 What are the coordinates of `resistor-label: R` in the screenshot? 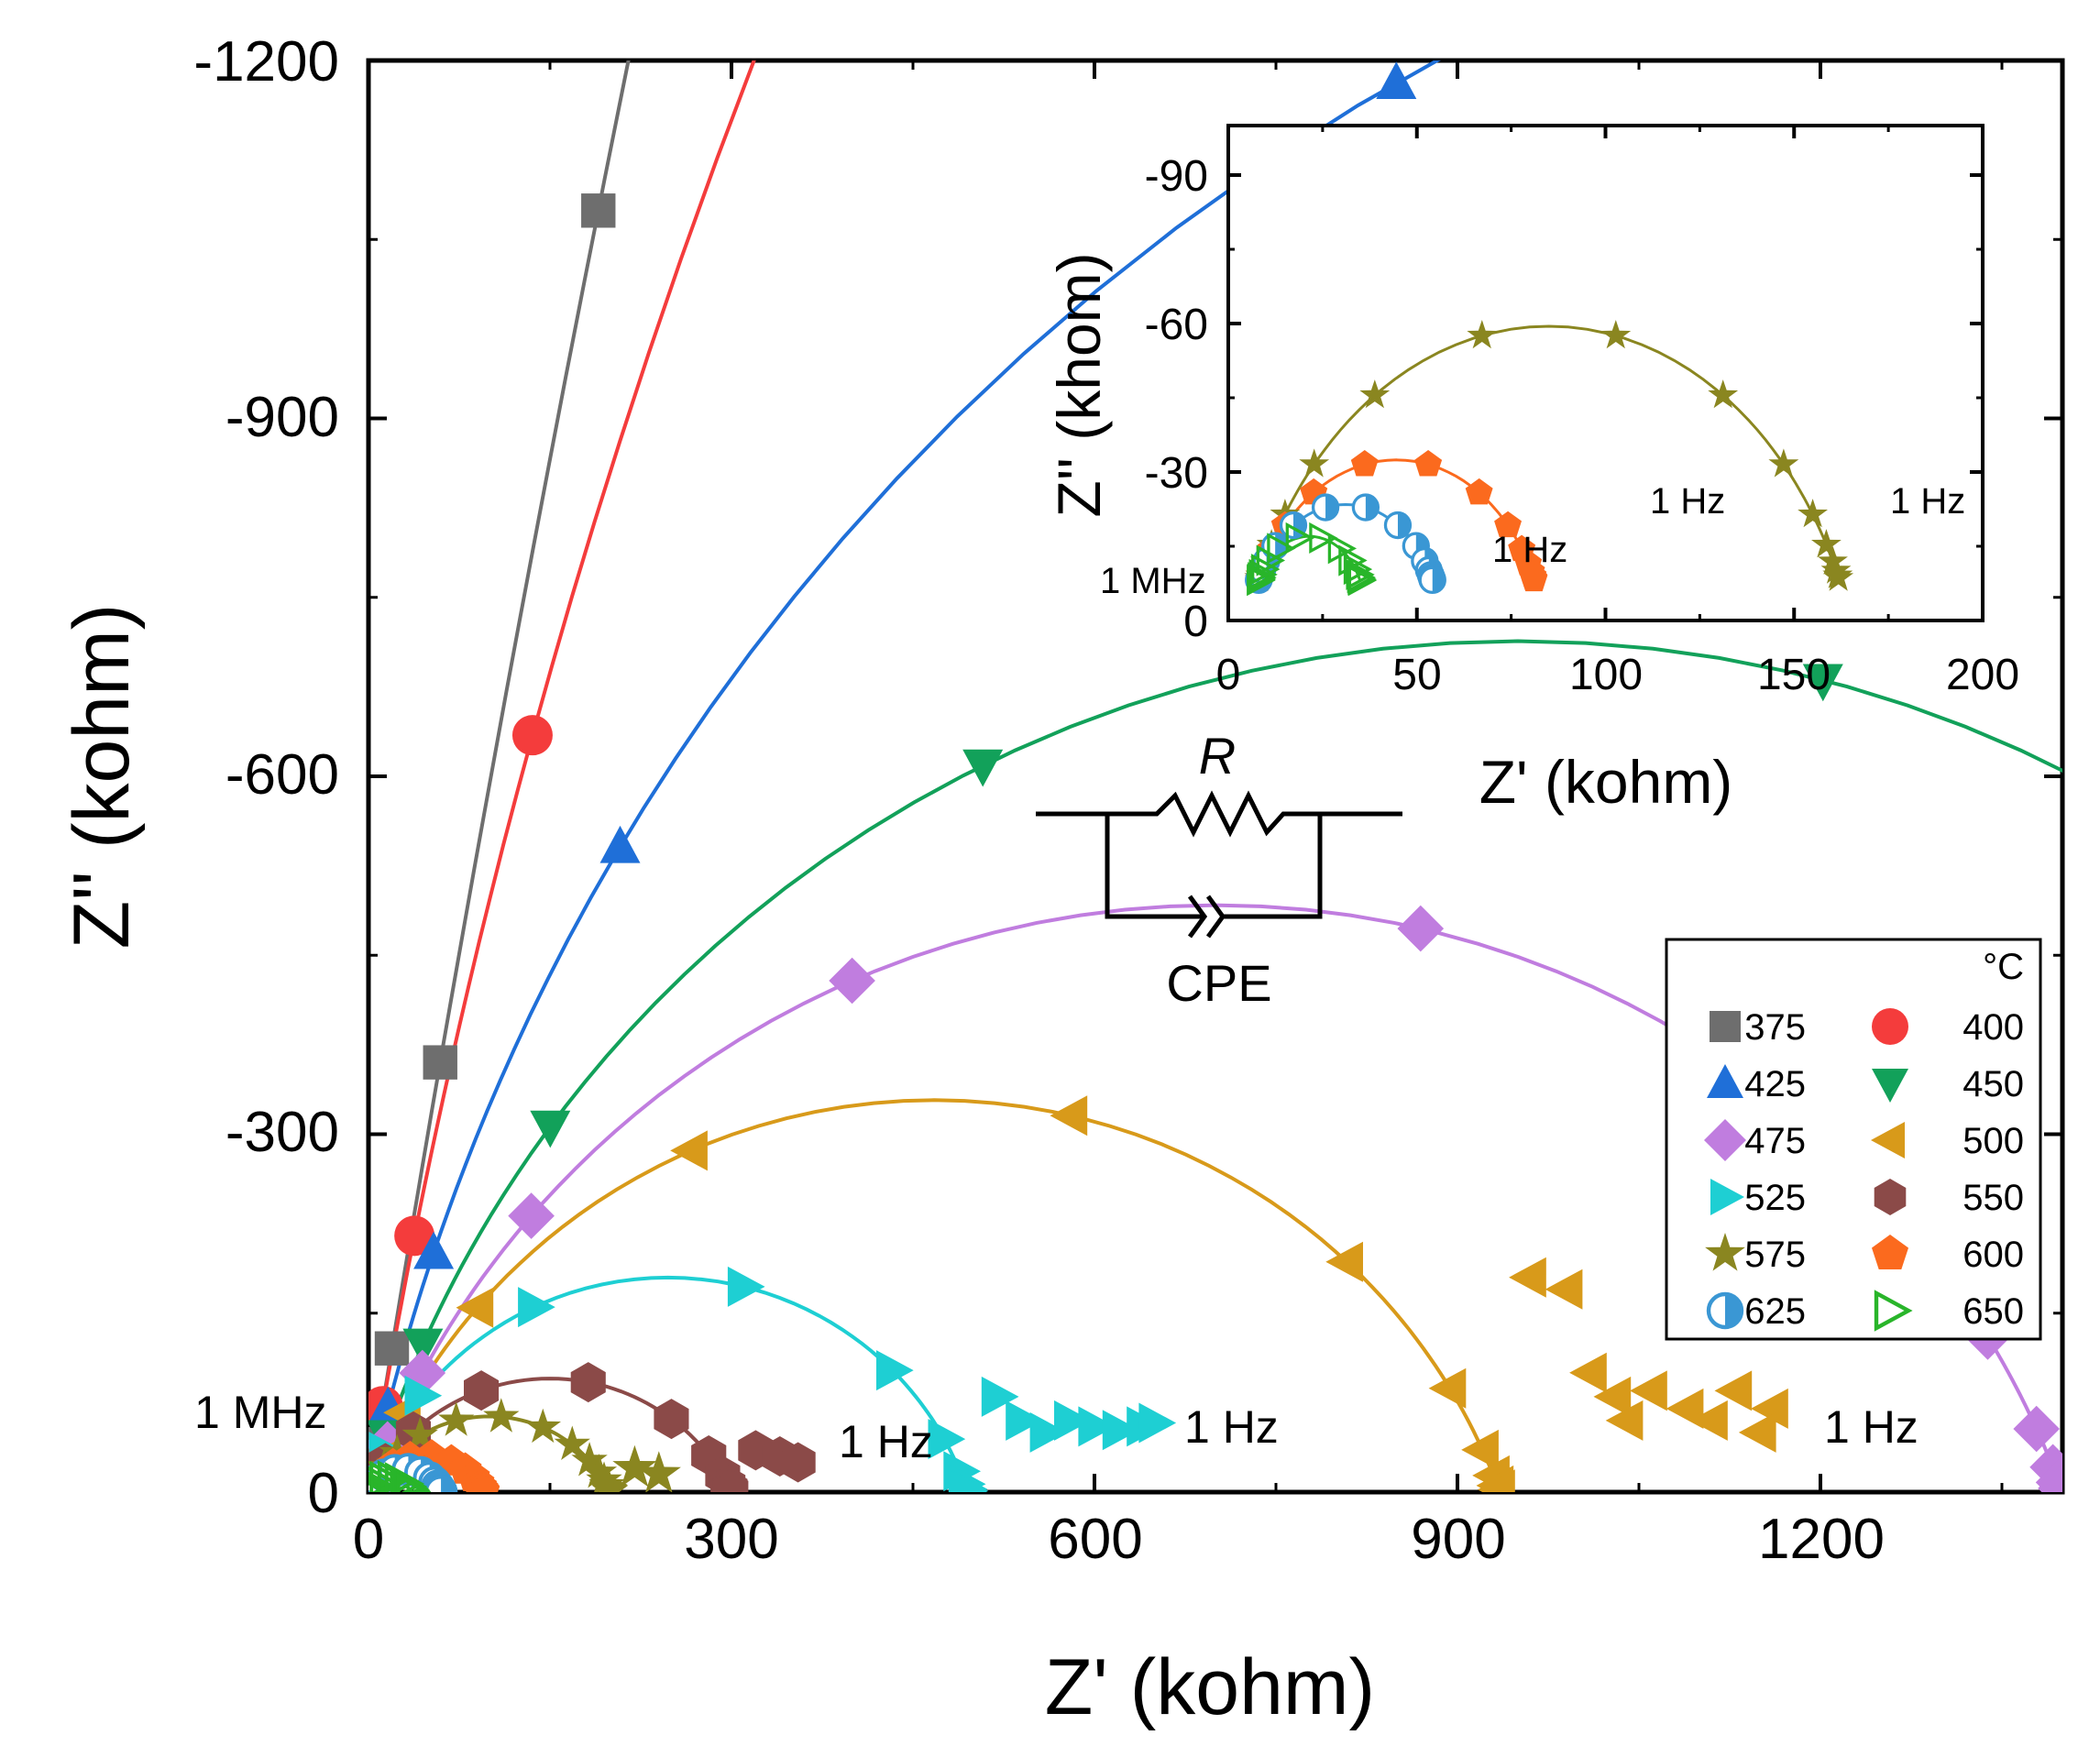 It's located at (1217, 756).